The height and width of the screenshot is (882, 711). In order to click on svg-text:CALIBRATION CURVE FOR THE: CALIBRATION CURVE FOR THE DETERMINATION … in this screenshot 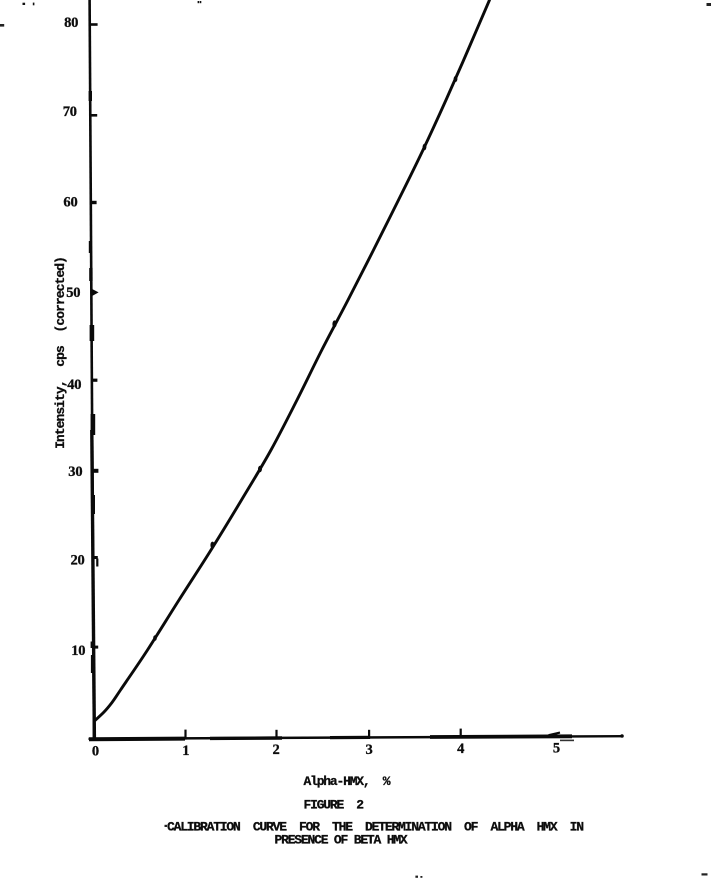, I will do `click(375, 827)`.